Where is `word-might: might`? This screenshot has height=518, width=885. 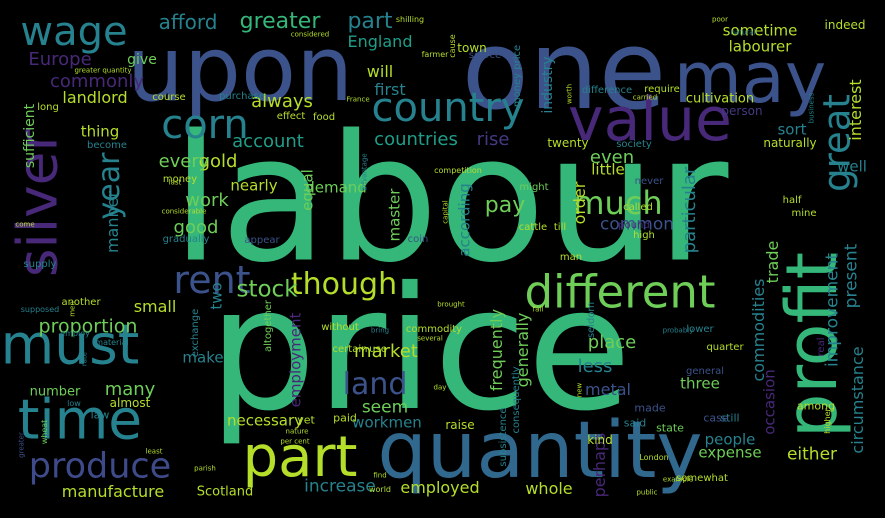 word-might: might is located at coordinates (534, 187).